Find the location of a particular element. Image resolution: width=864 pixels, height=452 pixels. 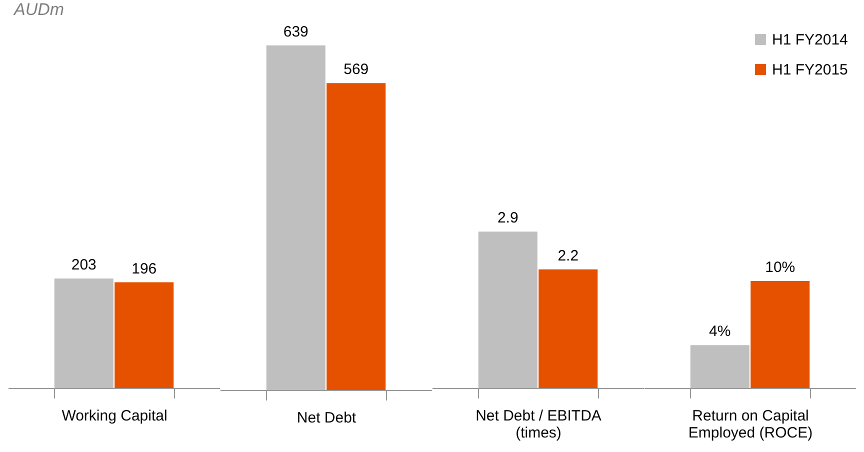

data-label: 639 is located at coordinates (295, 31).